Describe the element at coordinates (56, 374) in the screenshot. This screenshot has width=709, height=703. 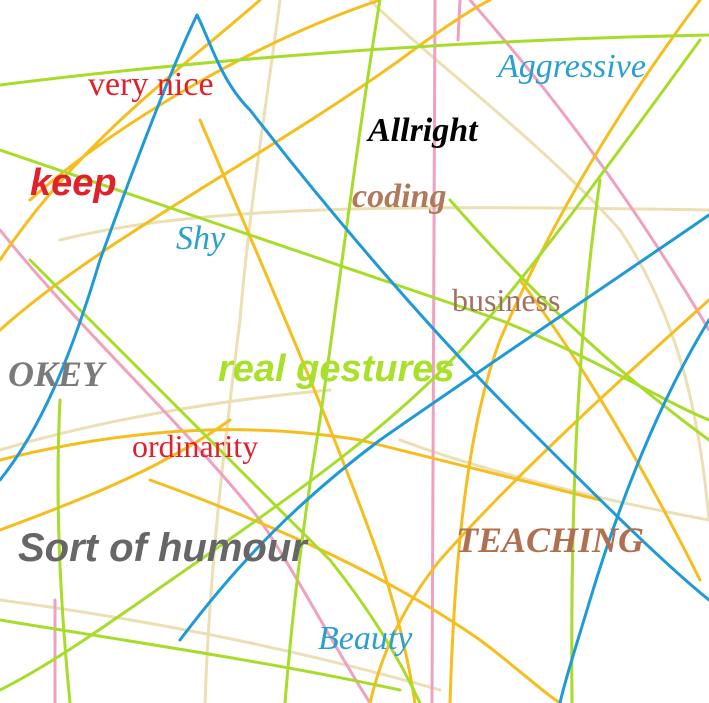
I see `word-okey: OKEY` at that location.